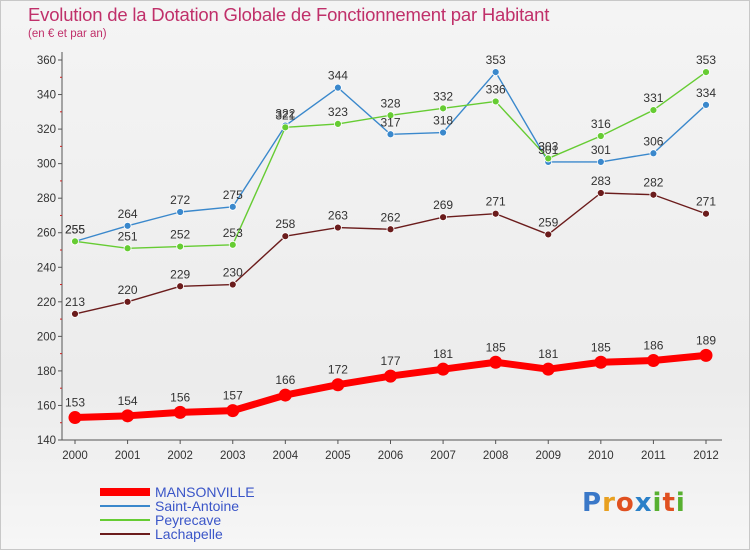 The width and height of the screenshot is (750, 550). I want to click on y-tick-label: 260, so click(46, 234).